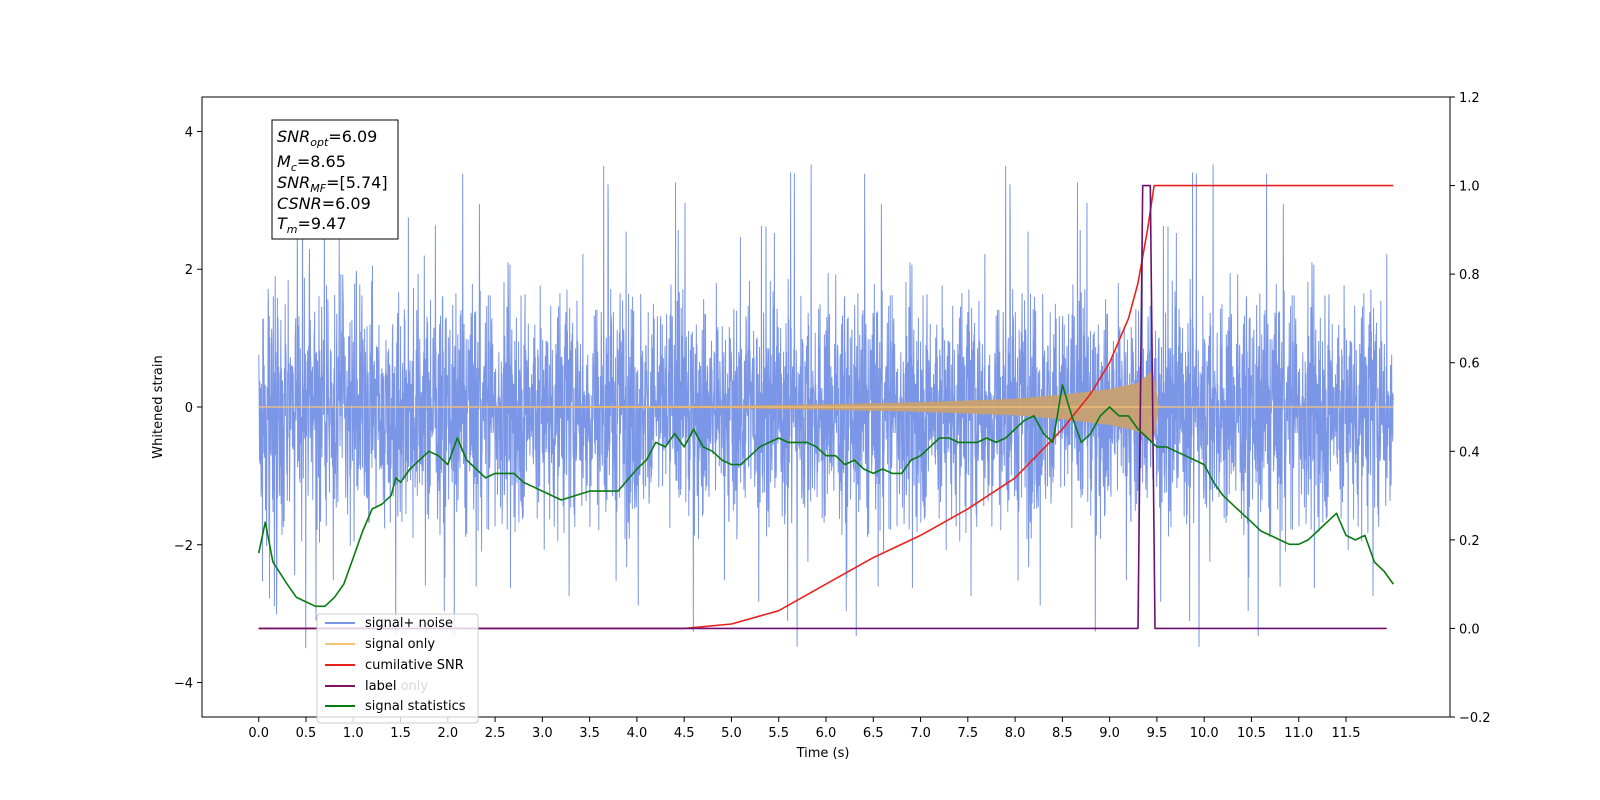  What do you see at coordinates (327, 138) in the screenshot?
I see `annotation-snr-opt: SNRopt=6.09` at bounding box center [327, 138].